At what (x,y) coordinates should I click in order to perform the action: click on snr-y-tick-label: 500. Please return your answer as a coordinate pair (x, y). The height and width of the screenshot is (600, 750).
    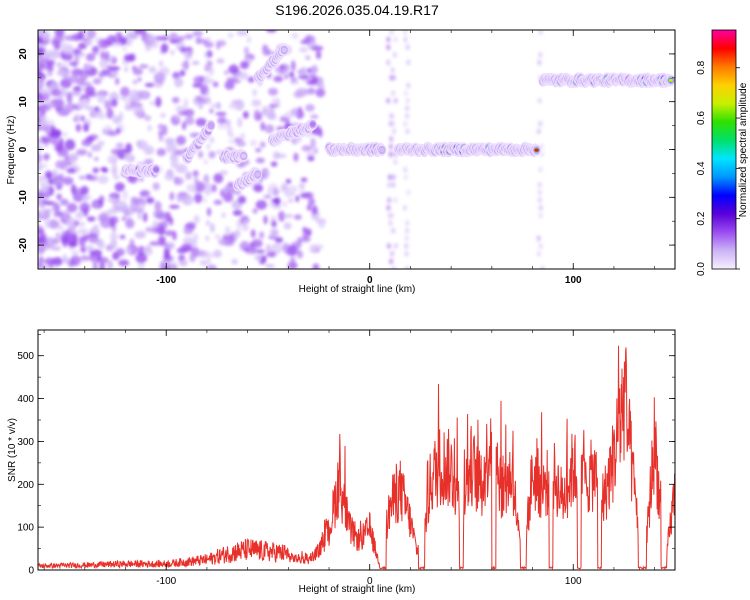
    Looking at the image, I should click on (25, 356).